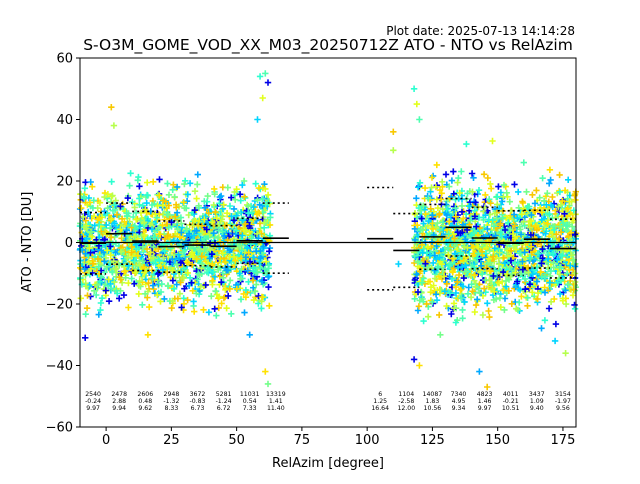 The width and height of the screenshot is (640, 484). I want to click on bin-stat-label: 8.33, so click(172, 408).